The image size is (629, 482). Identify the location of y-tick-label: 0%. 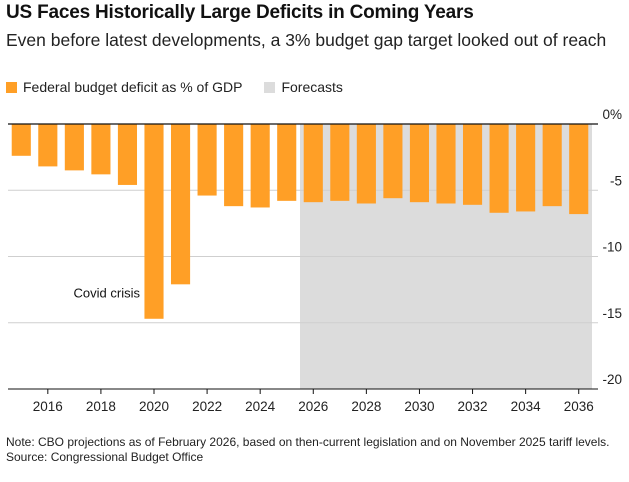
(612, 114).